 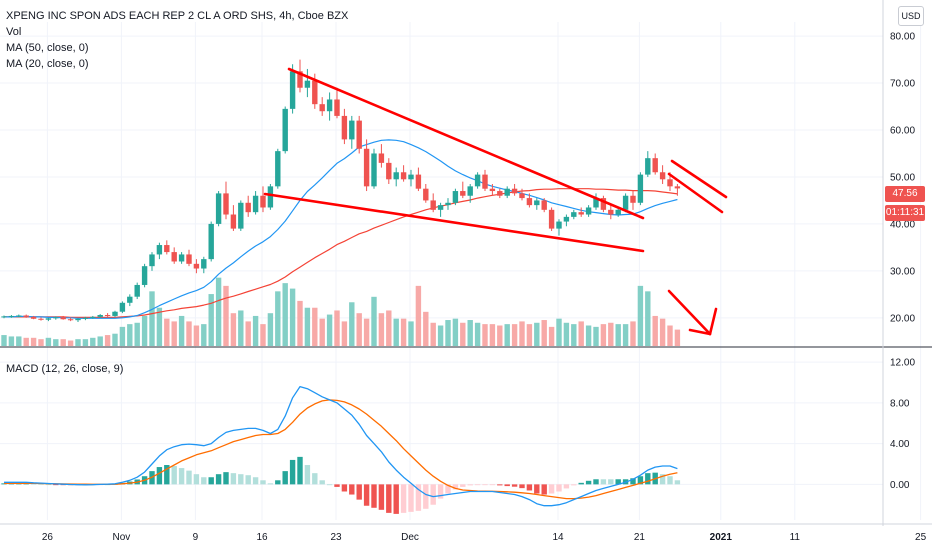 What do you see at coordinates (900, 403) in the screenshot?
I see `macd-tick-label: 8.00` at bounding box center [900, 403].